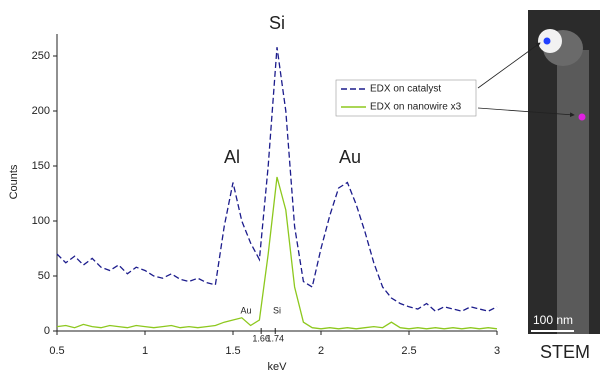 The image size is (602, 379). I want to click on stem-caption: STEM, so click(565, 352).